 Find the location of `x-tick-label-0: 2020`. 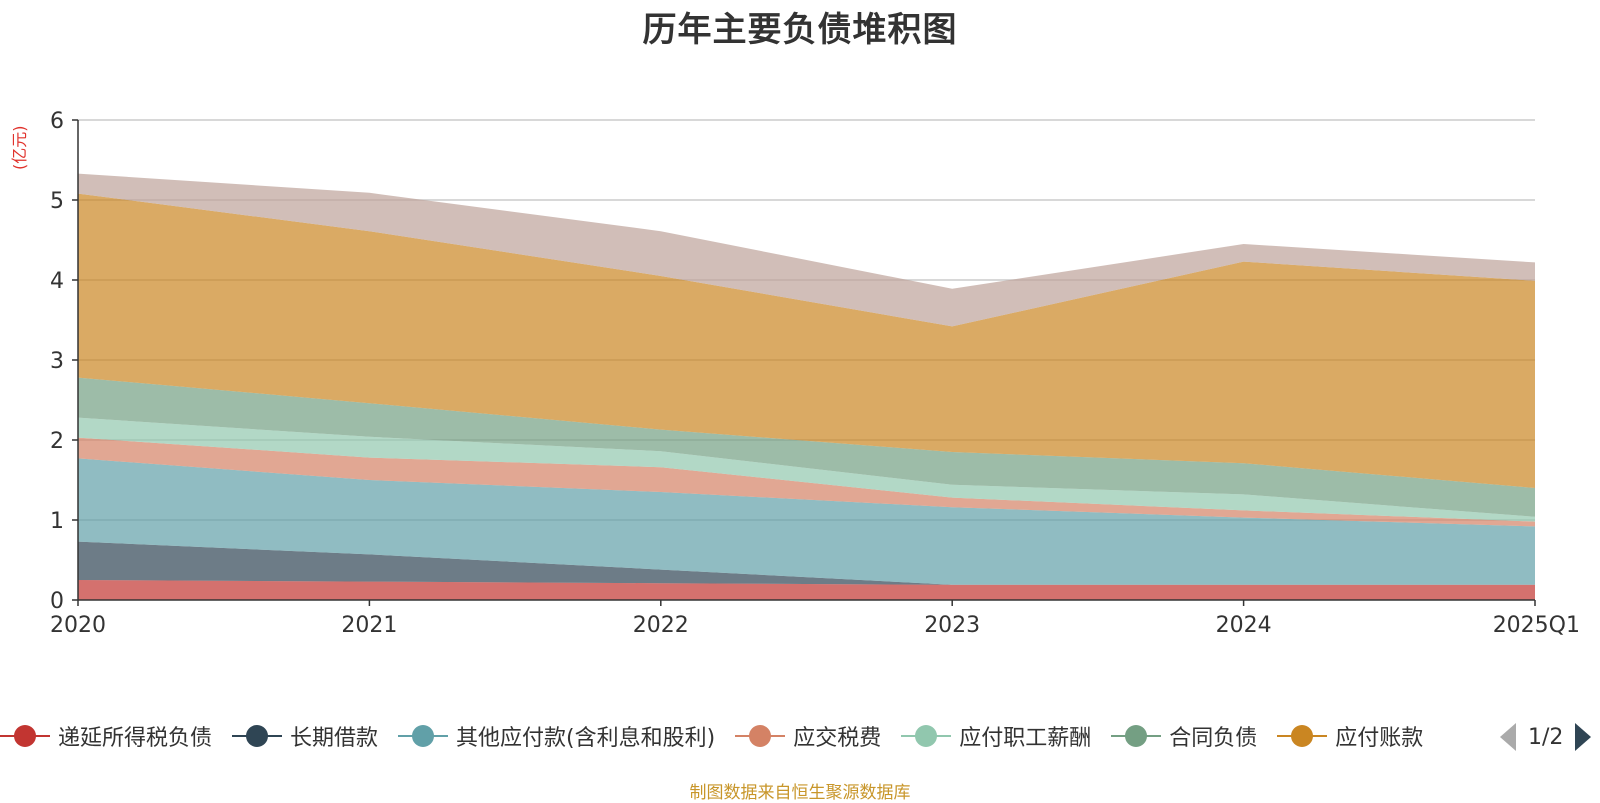

x-tick-label-0: 2020 is located at coordinates (78, 625).